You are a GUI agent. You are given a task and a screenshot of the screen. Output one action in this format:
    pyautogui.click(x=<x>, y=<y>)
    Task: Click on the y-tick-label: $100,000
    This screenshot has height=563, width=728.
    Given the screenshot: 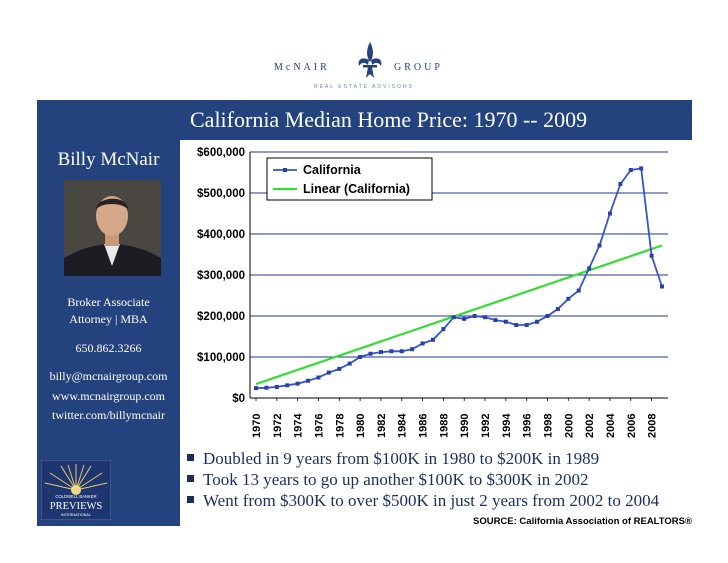 What is the action you would take?
    pyautogui.click(x=221, y=358)
    